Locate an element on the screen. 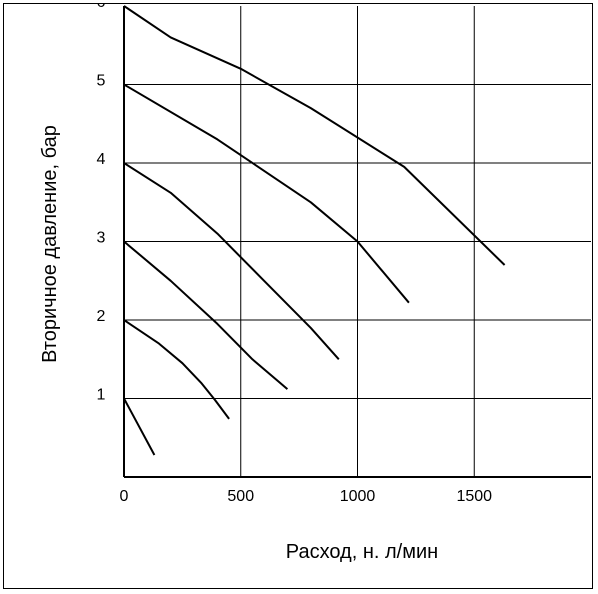 The width and height of the screenshot is (598, 594). y-tick-label: 5 is located at coordinates (101, 81).